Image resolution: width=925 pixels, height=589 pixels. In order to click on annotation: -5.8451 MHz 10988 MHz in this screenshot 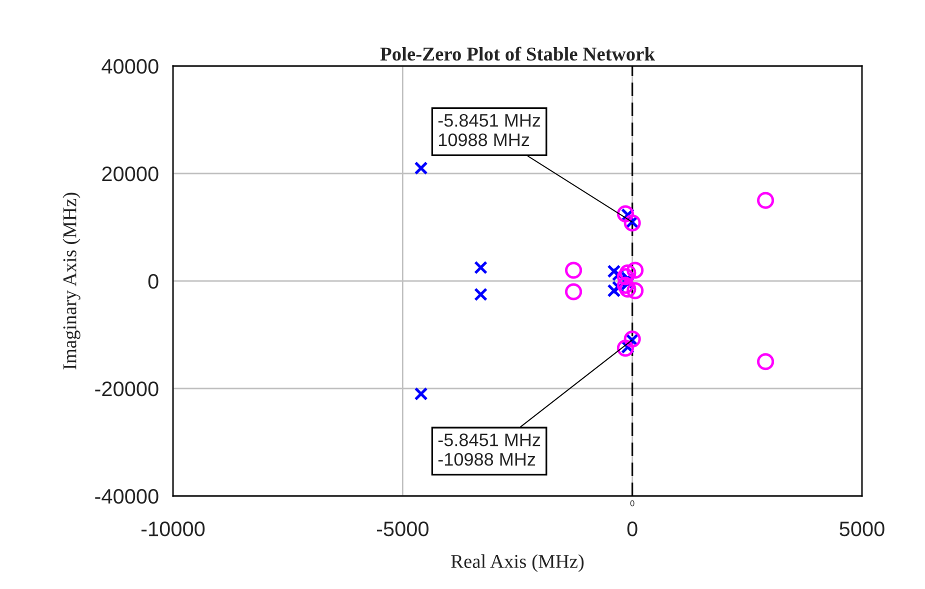, I will do `click(489, 130)`.